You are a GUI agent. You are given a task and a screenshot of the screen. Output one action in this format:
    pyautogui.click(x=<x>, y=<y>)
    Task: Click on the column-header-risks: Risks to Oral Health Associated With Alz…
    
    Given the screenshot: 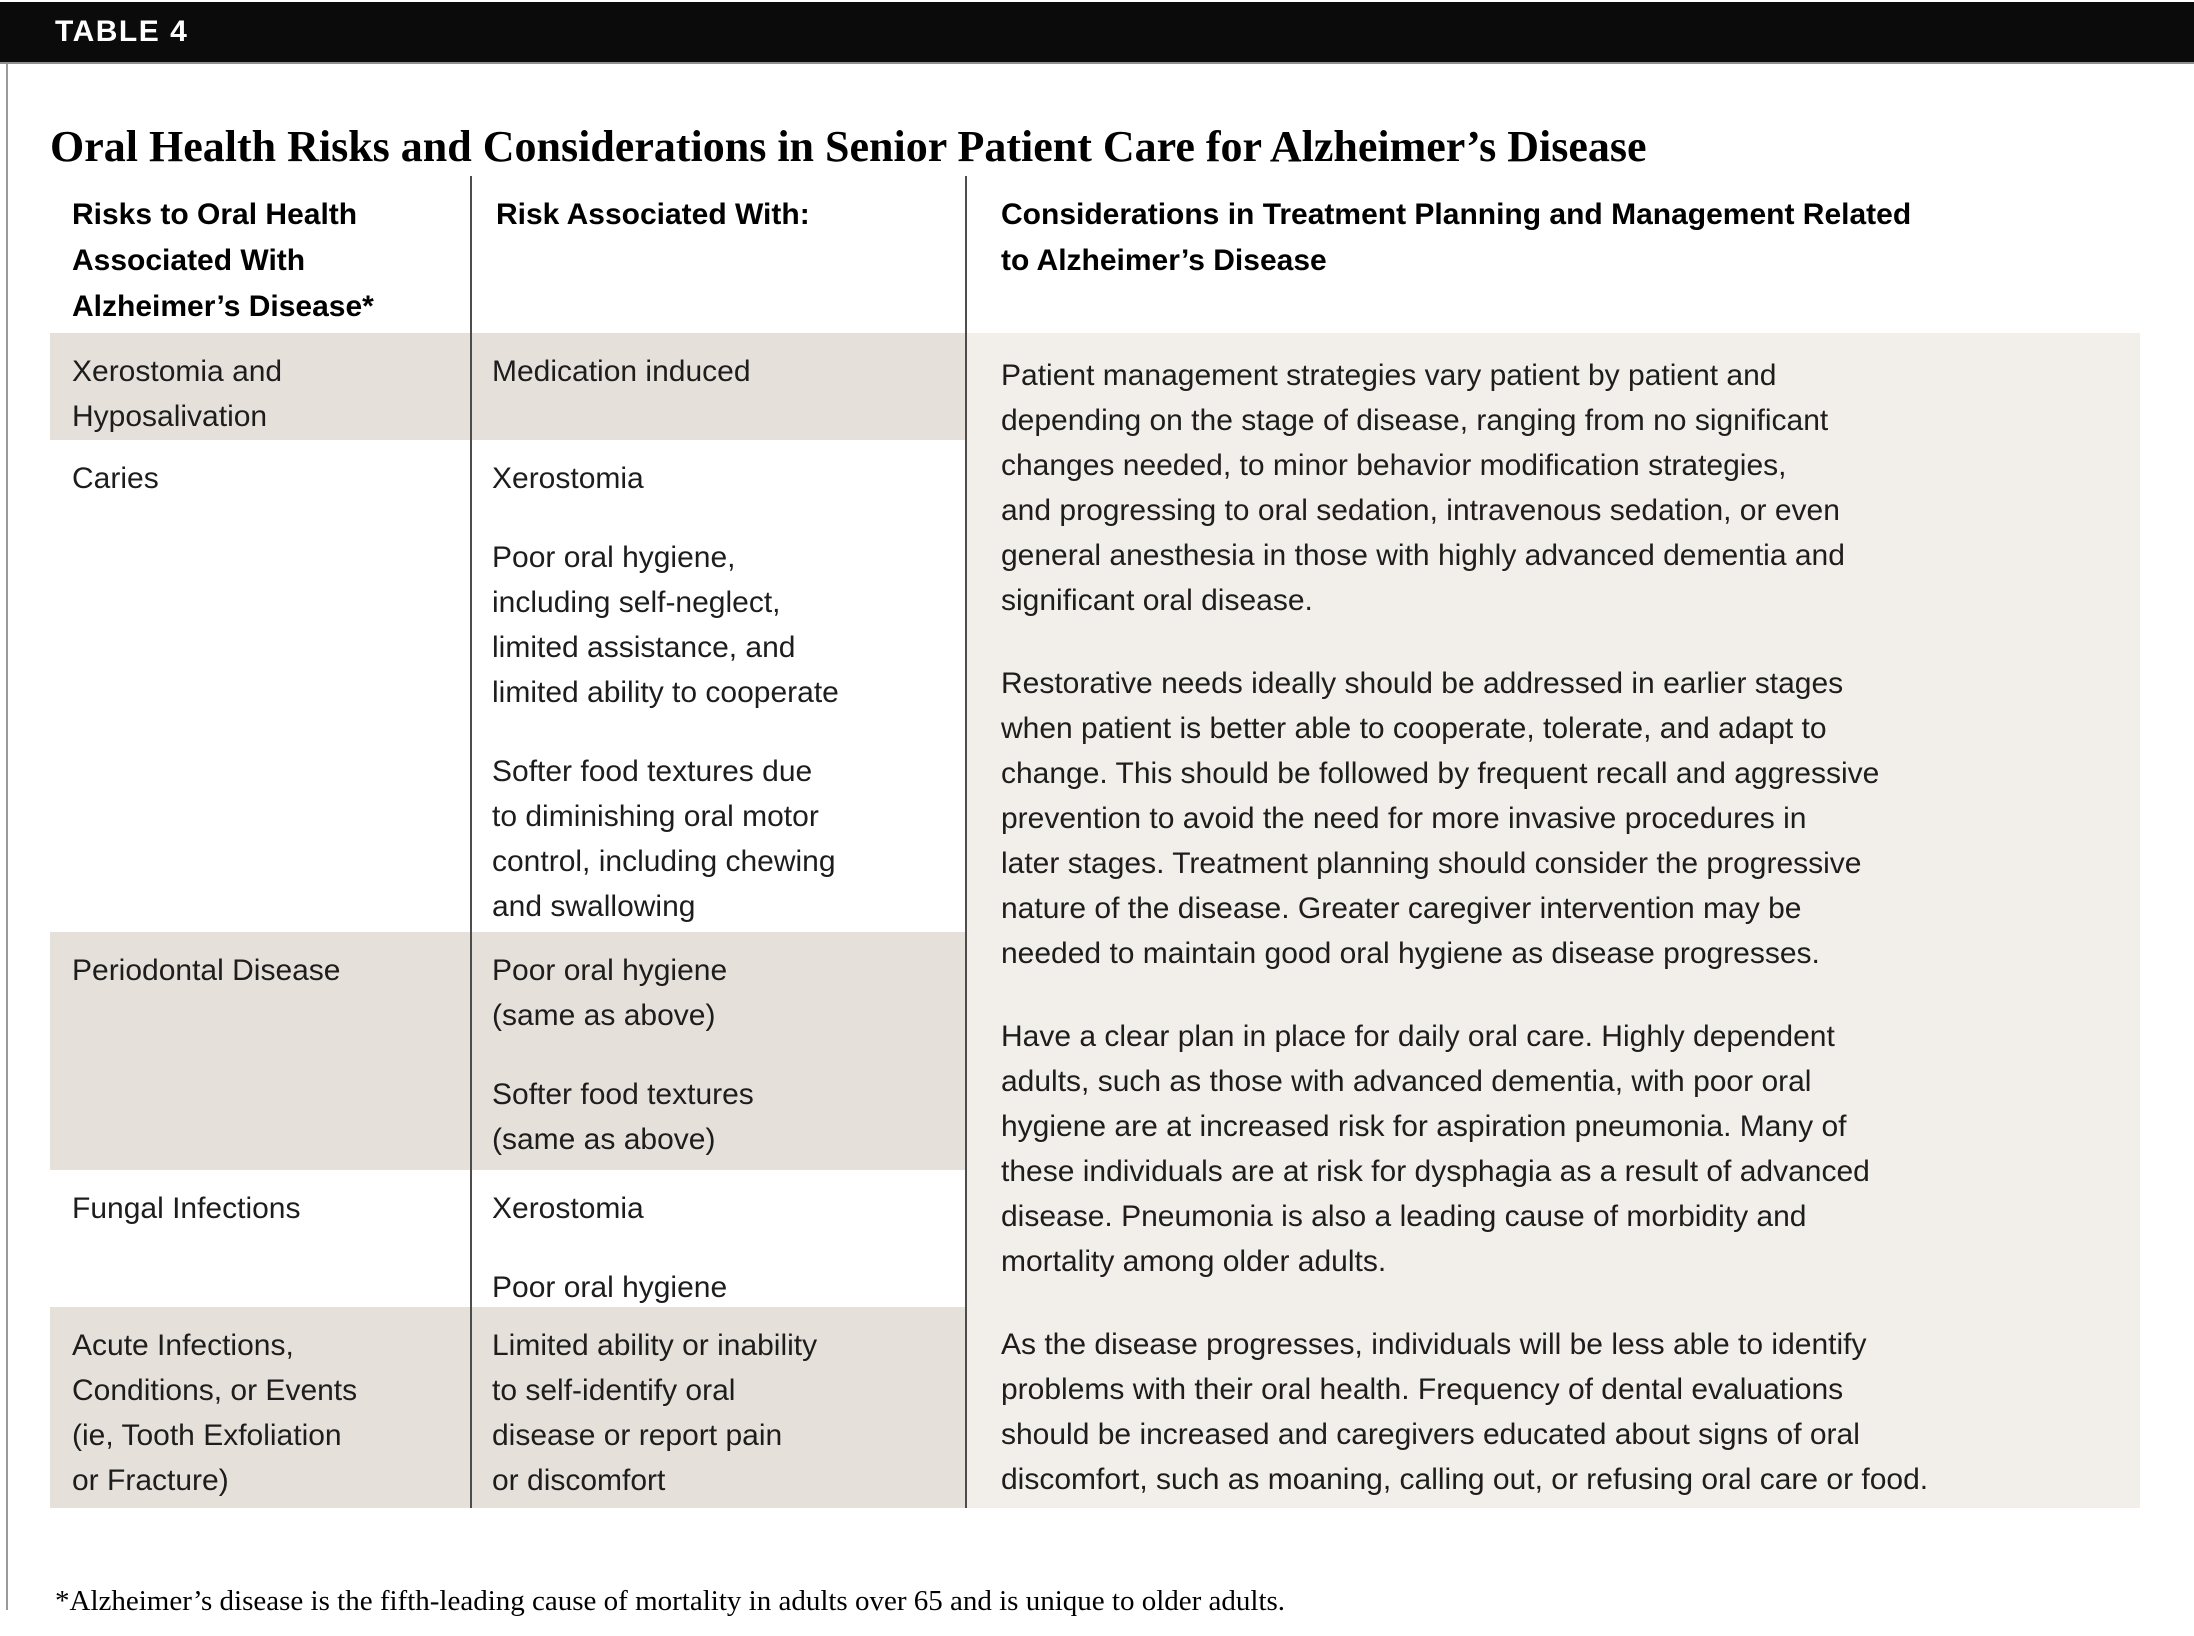 What is the action you would take?
    pyautogui.click(x=223, y=260)
    